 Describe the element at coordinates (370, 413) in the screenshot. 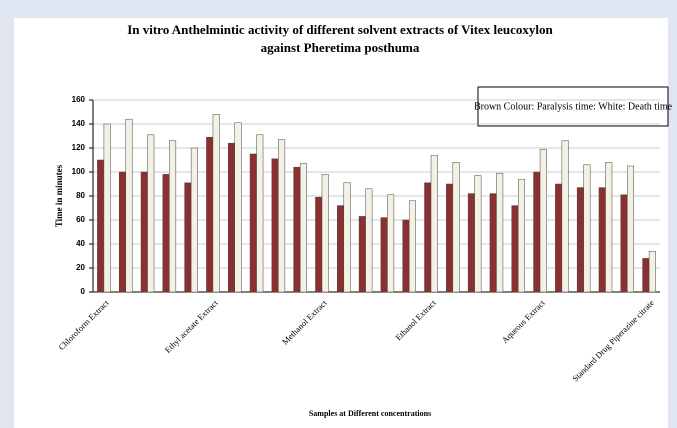

I see `x-axis-label: Samples at Different concentrations` at that location.